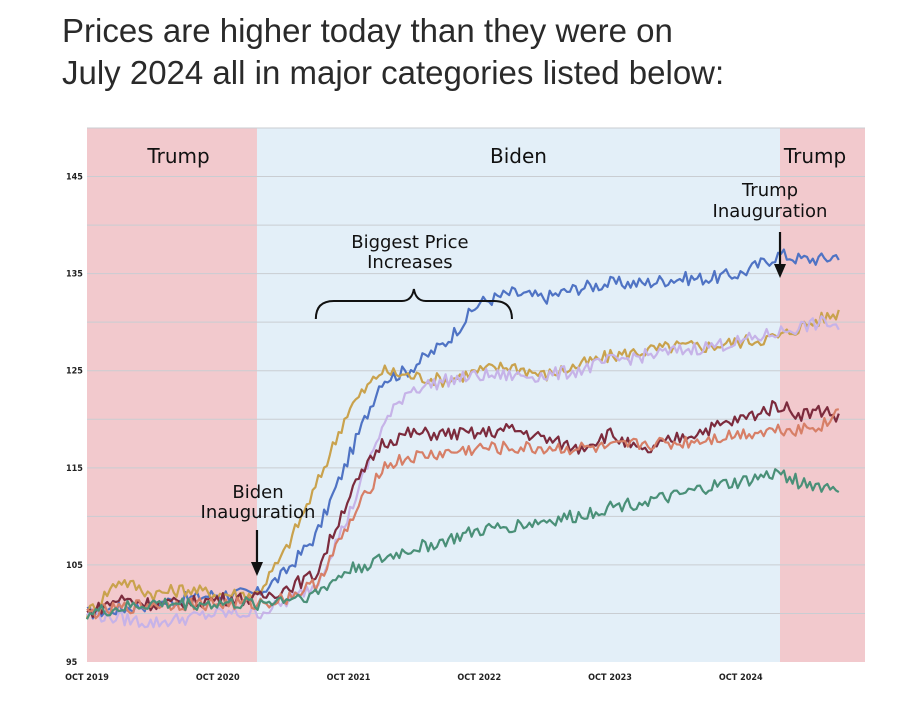 This screenshot has width=900, height=704. Describe the element at coordinates (87, 678) in the screenshot. I see `x-tick-label: OCT 2019` at that location.